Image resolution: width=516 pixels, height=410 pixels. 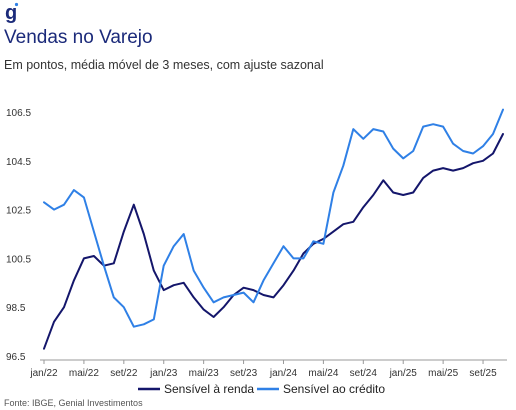 I want to click on x-tick-label: mai/25, so click(x=443, y=373).